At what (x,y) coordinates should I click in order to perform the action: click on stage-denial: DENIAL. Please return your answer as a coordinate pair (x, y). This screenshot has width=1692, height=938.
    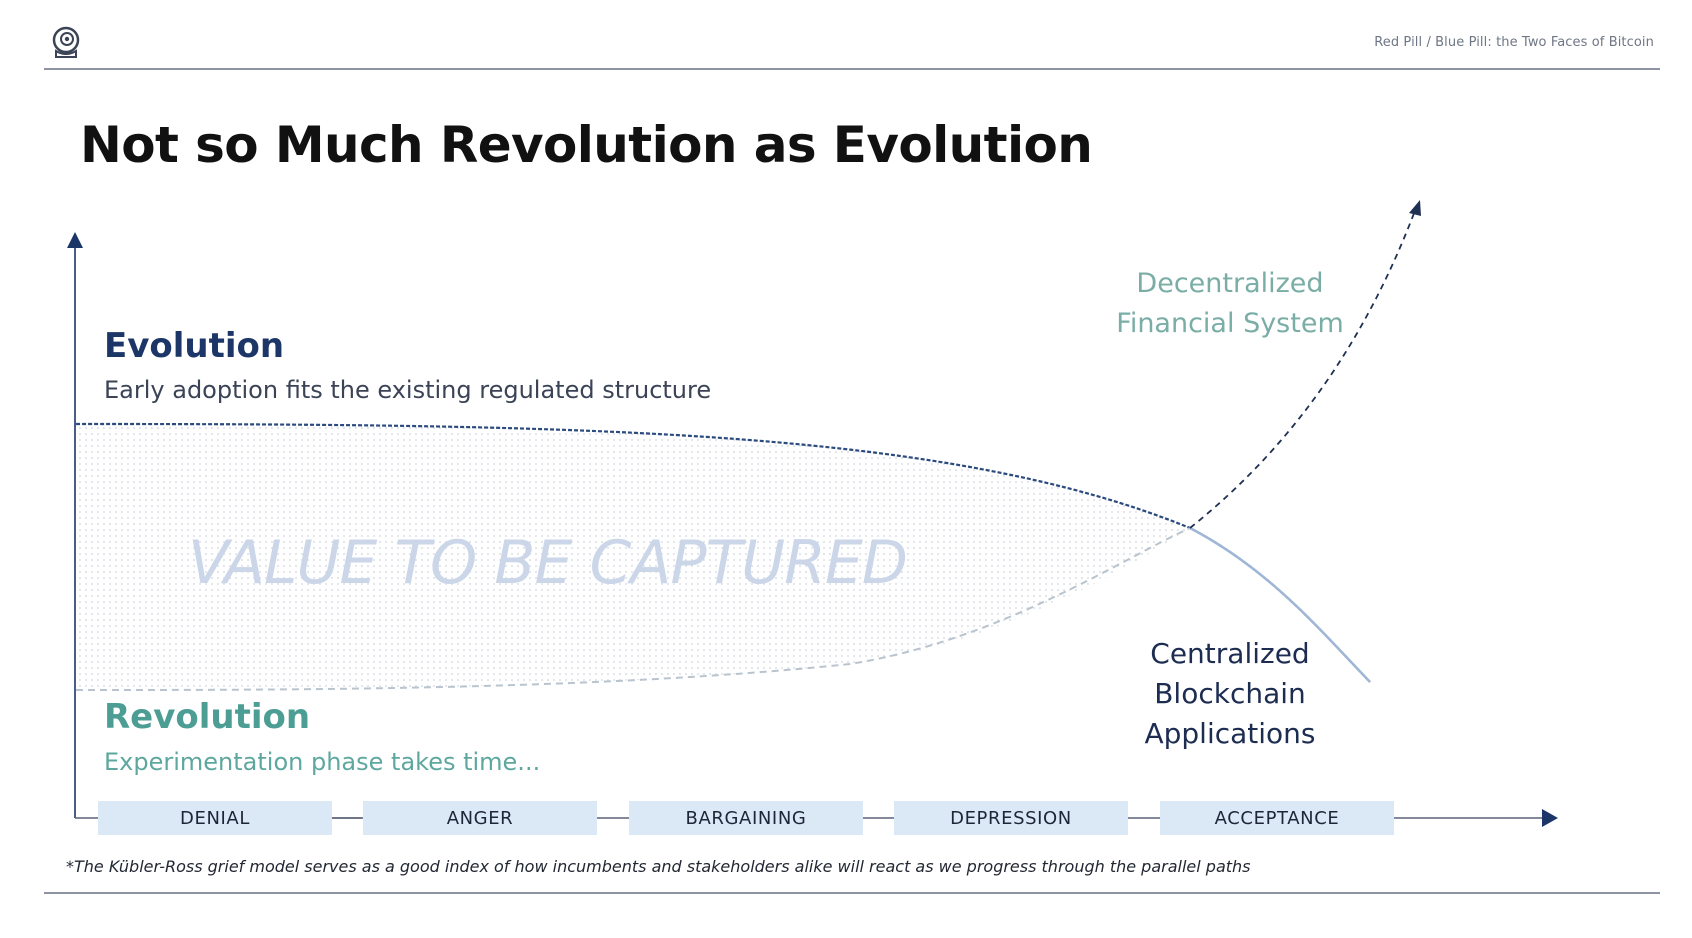
    Looking at the image, I should click on (215, 818).